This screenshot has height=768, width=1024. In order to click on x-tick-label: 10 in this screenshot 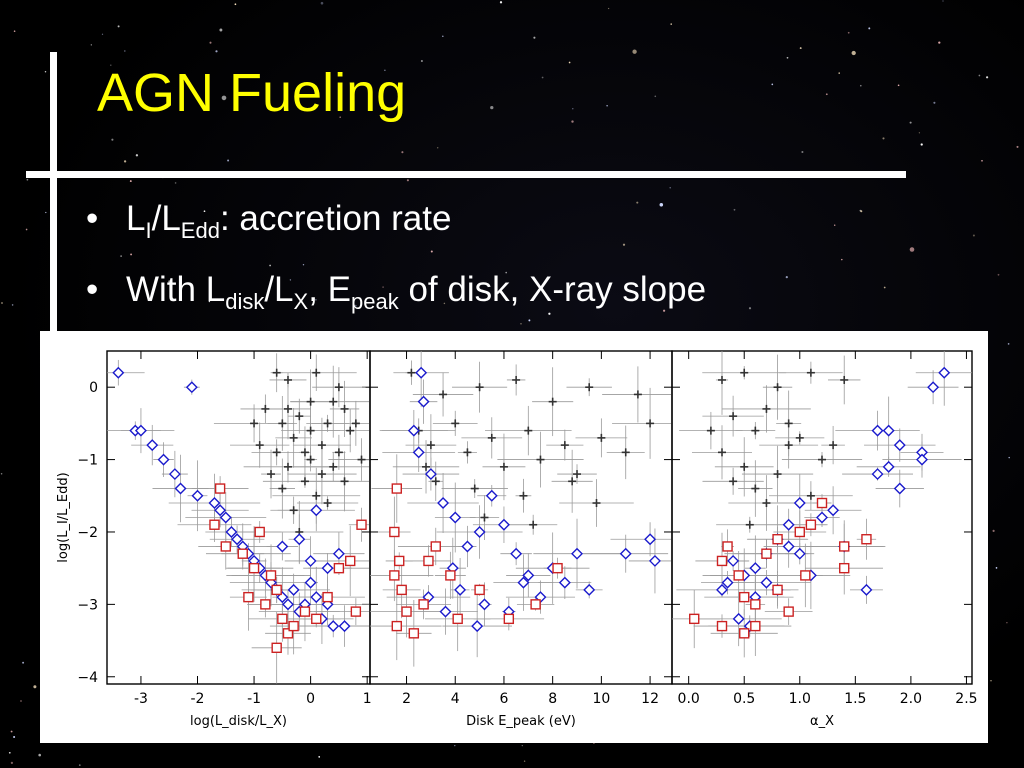, I will do `click(601, 699)`.